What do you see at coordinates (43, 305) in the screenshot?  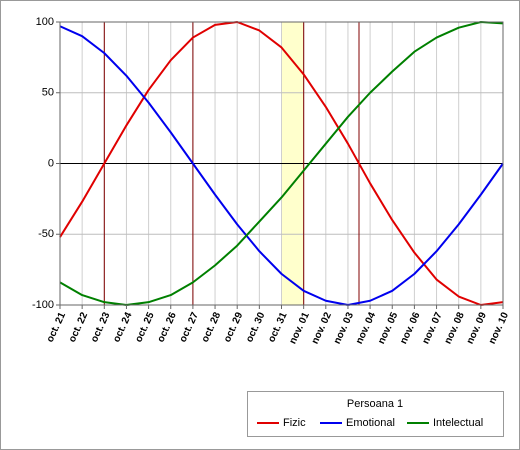 I see `y-tick-label: -100` at bounding box center [43, 305].